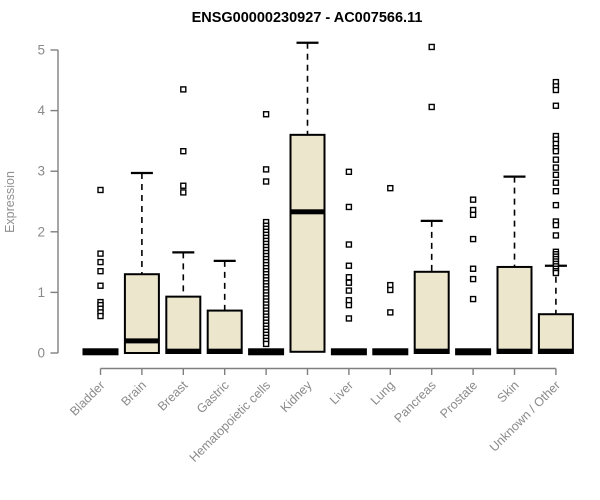 Image resolution: width=600 pixels, height=500 pixels. I want to click on x-tick-label: Gastric, so click(213, 397).